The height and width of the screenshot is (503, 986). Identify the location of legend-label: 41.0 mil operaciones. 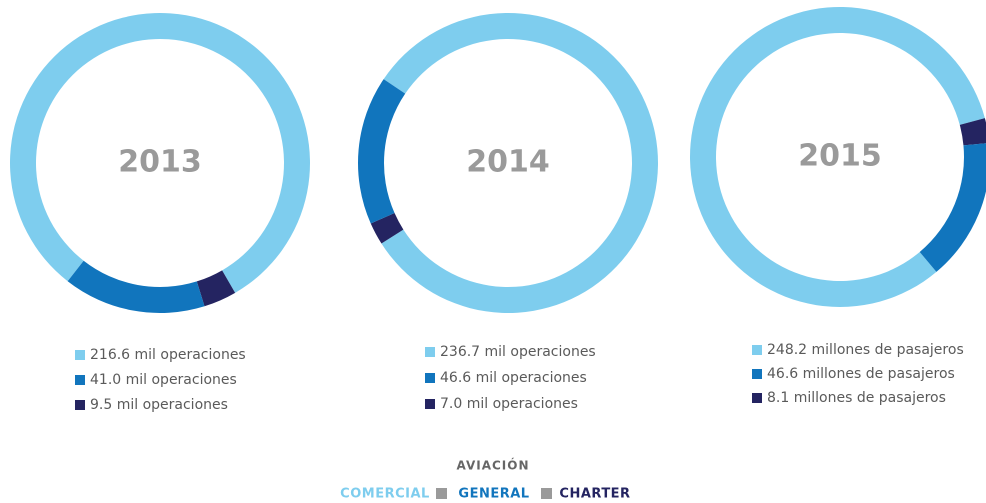
(163, 380).